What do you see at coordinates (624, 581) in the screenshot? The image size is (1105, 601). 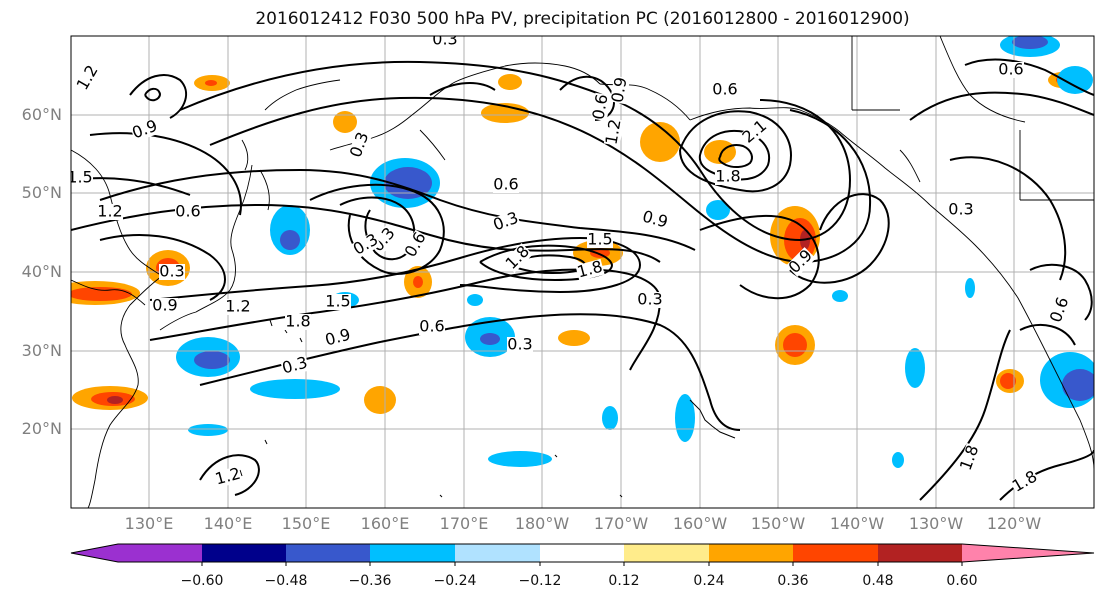 I see `colorbar-tick-label: 0.12` at bounding box center [624, 581].